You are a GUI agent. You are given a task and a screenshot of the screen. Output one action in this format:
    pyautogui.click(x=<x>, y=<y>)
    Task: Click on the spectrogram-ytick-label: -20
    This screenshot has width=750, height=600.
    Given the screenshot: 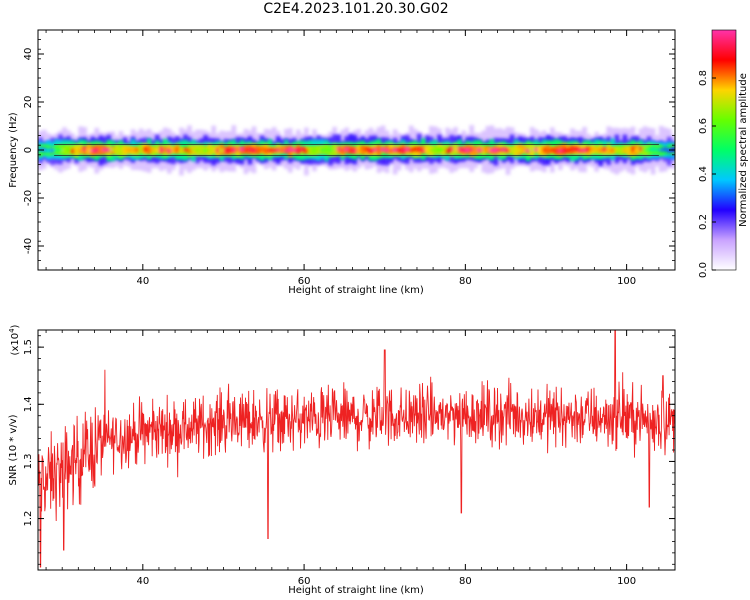 What is the action you would take?
    pyautogui.click(x=28, y=198)
    